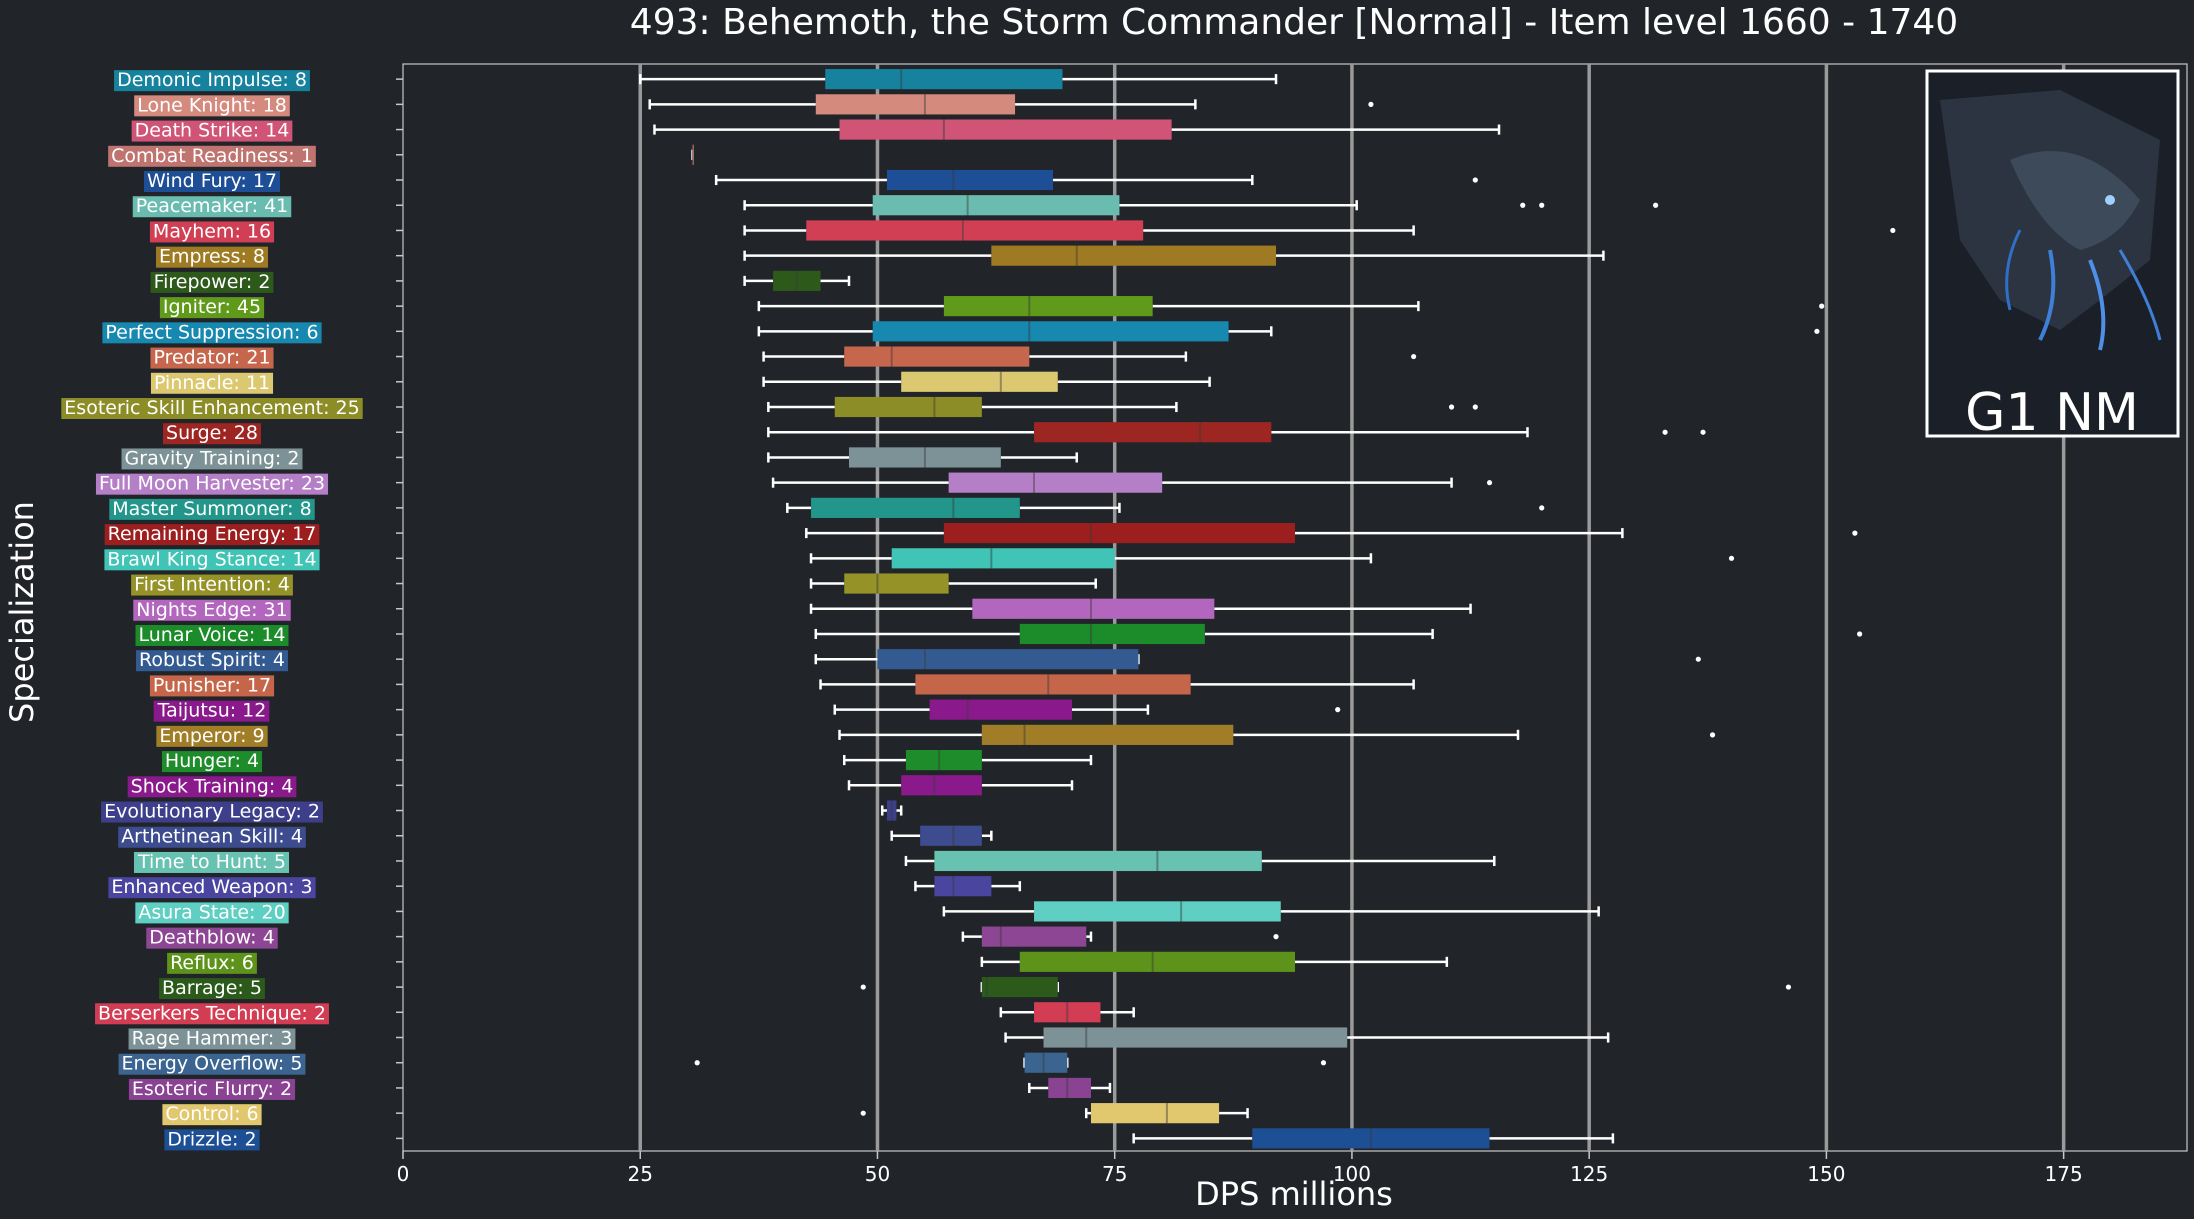  I want to click on category-label: Lunar Voice: 14, so click(212, 635).